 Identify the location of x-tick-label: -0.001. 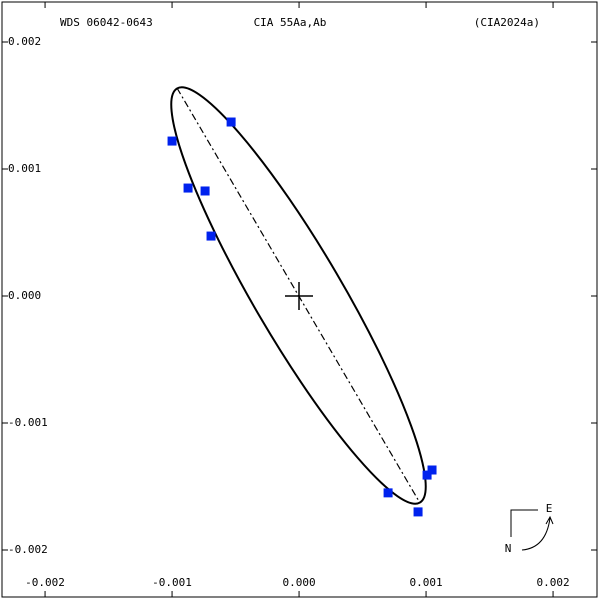
(172, 582).